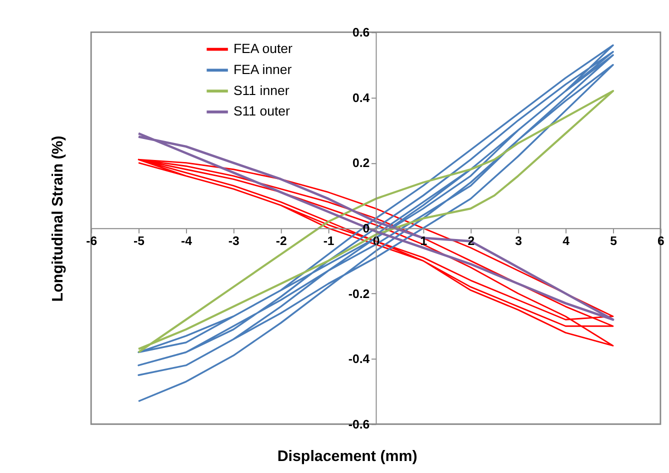 The height and width of the screenshot is (473, 669). Describe the element at coordinates (566, 241) in the screenshot. I see `x-tick-label: 4` at that location.